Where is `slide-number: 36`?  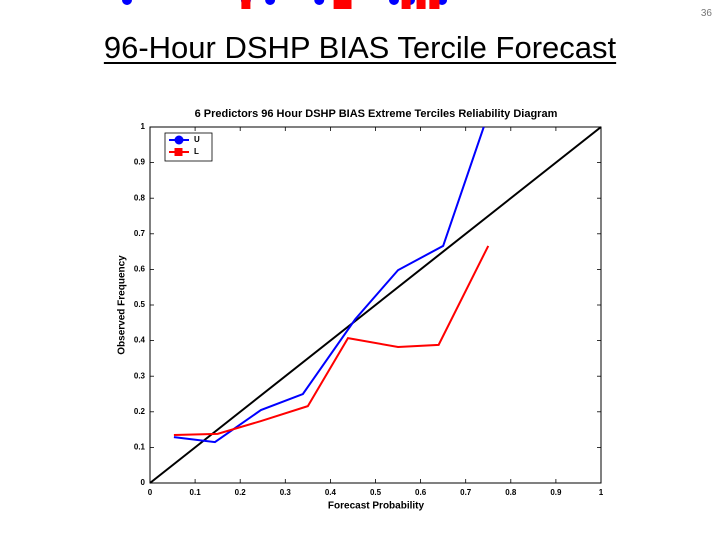
slide-number: 36 is located at coordinates (706, 13).